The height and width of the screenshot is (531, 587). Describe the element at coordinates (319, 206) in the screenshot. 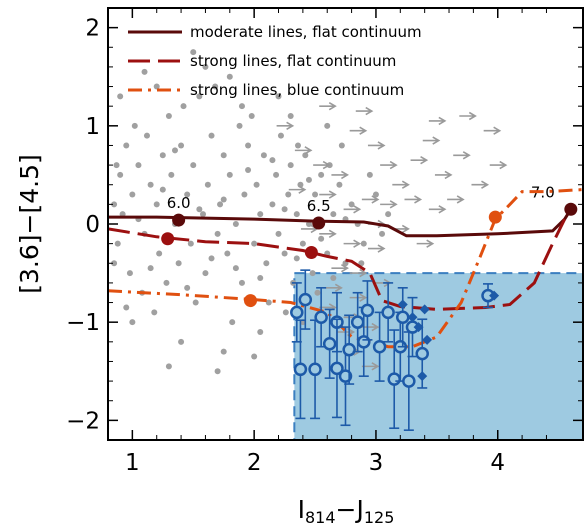

I see `mass-label: 6.5` at that location.